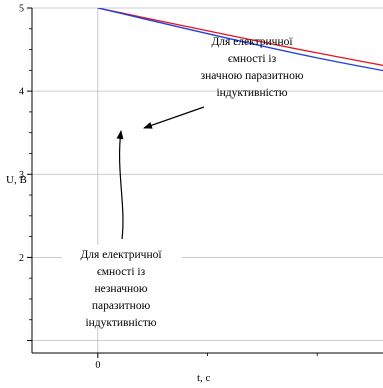  I want to click on annotation-lower-line-2: ємності із, so click(121, 272).